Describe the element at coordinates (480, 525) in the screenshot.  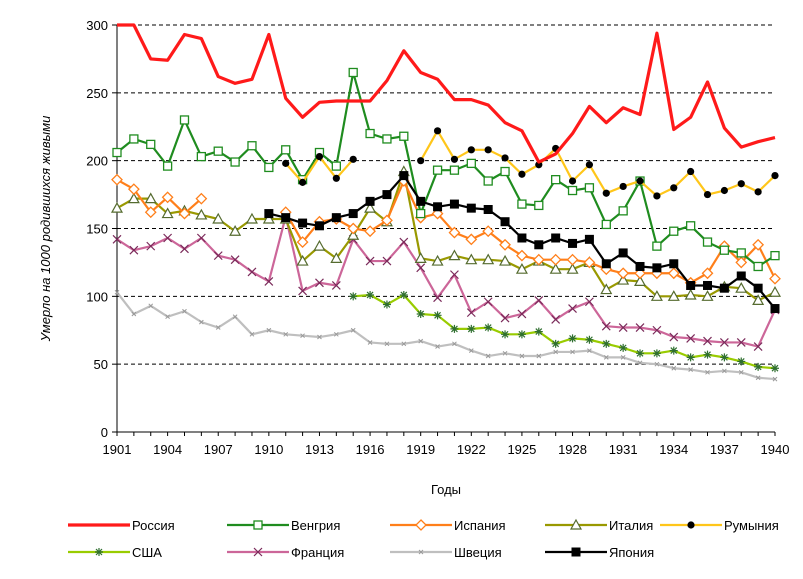
I see `legend-label: Испания` at that location.